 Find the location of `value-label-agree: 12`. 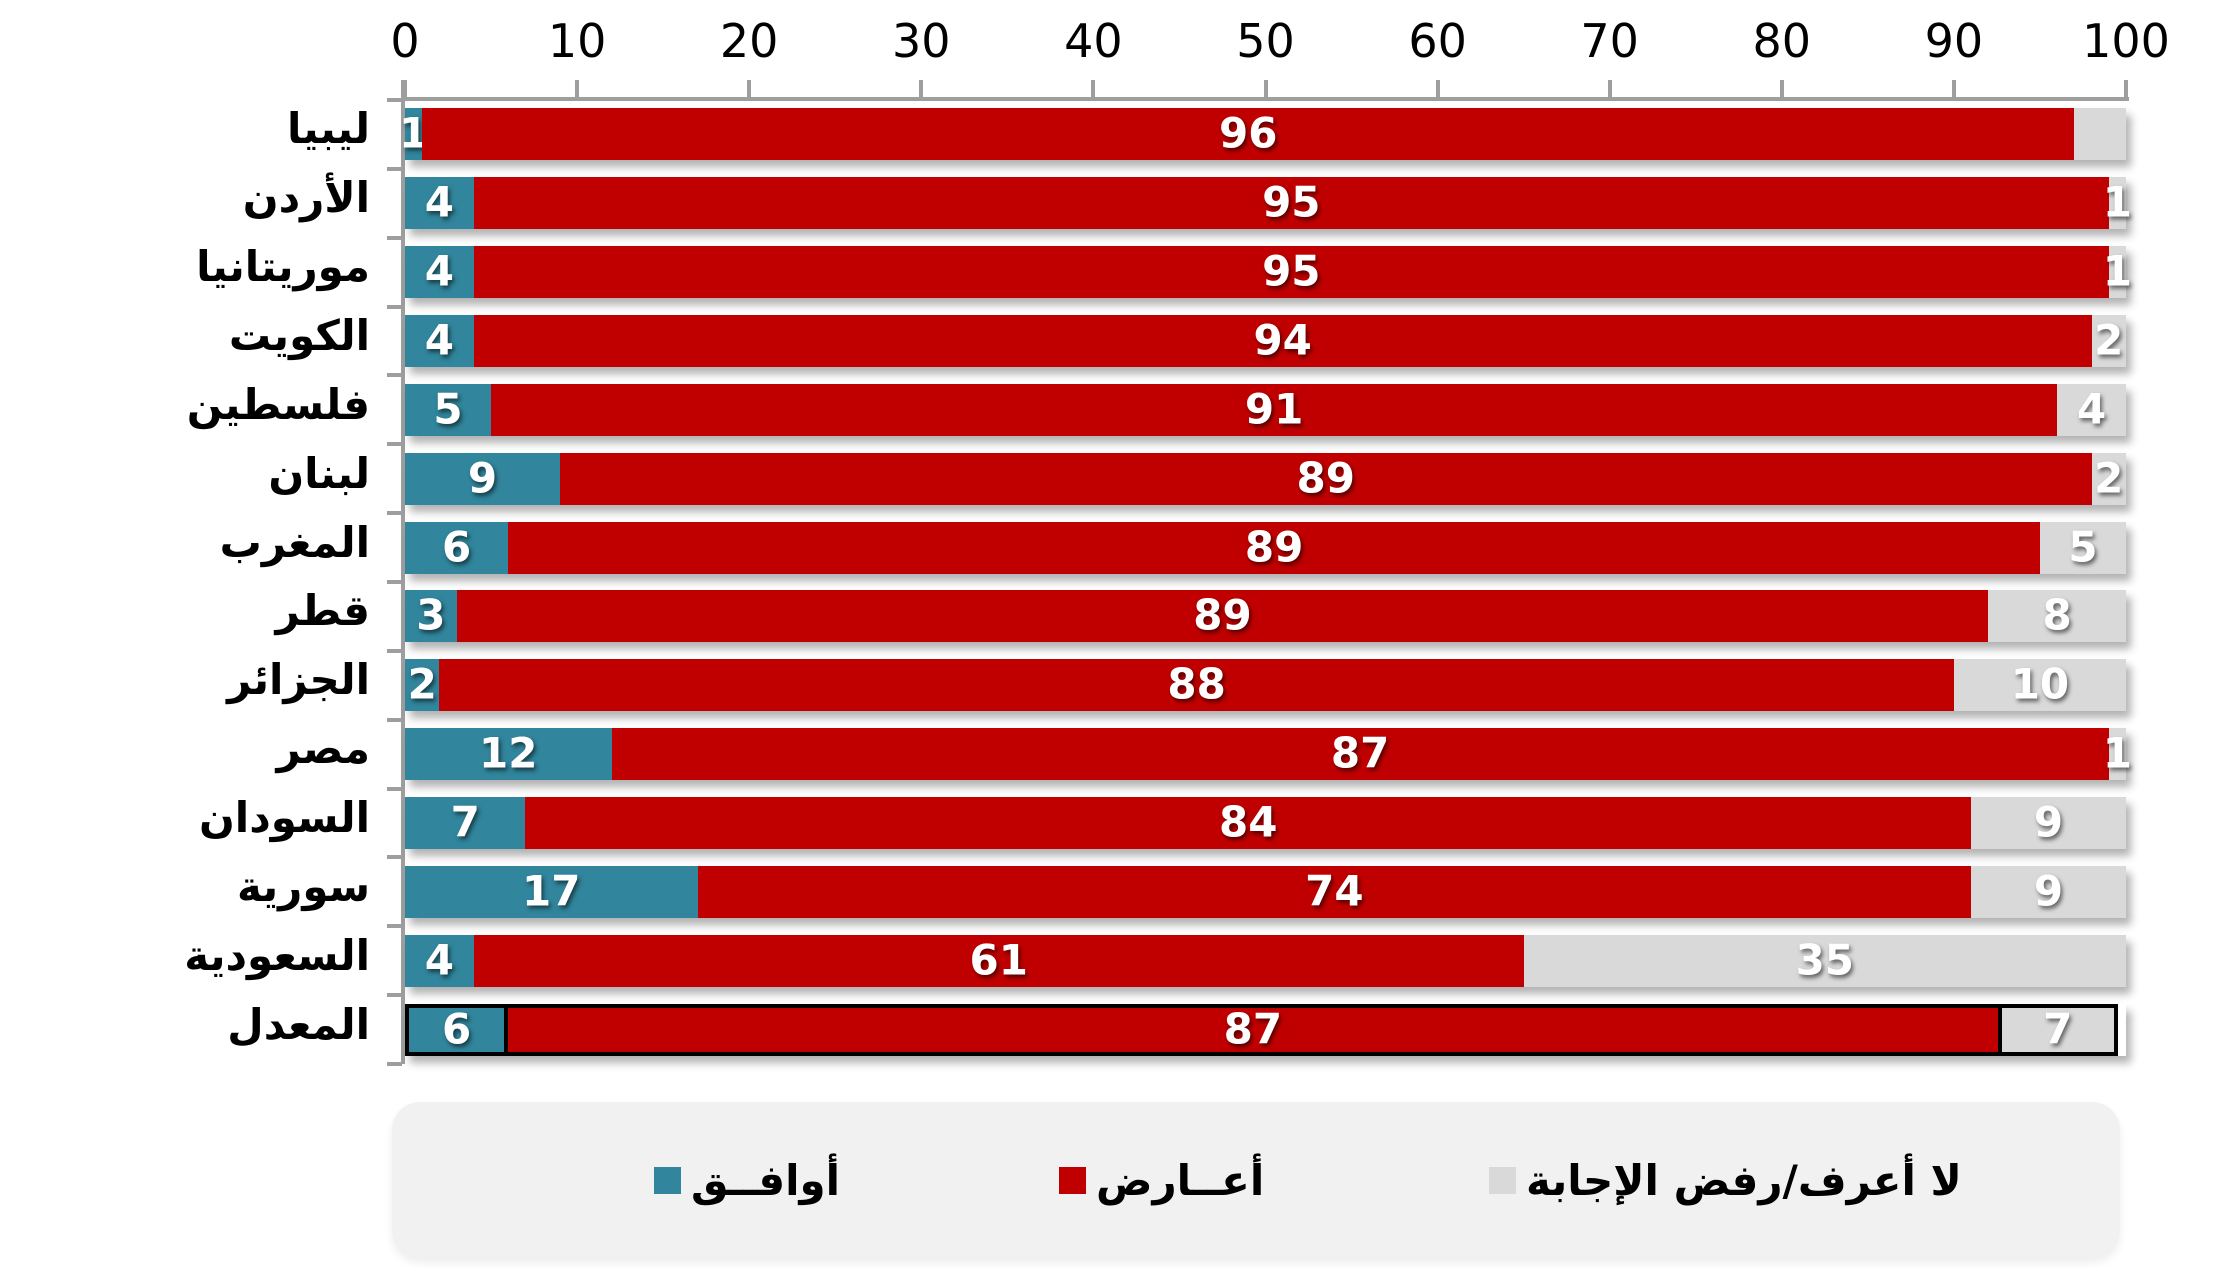

value-label-agree: 12 is located at coordinates (508, 753).